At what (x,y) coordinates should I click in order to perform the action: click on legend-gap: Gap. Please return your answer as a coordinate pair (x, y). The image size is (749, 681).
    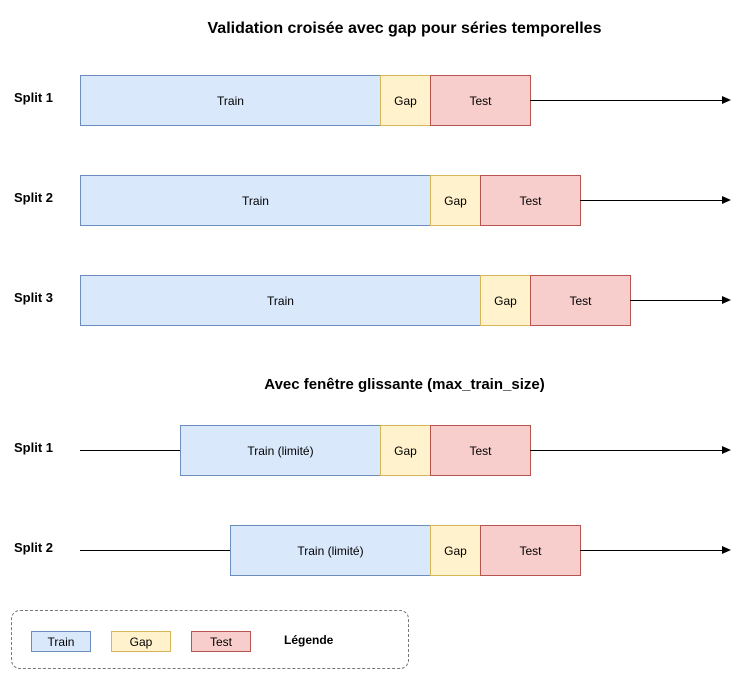
    Looking at the image, I should click on (141, 641).